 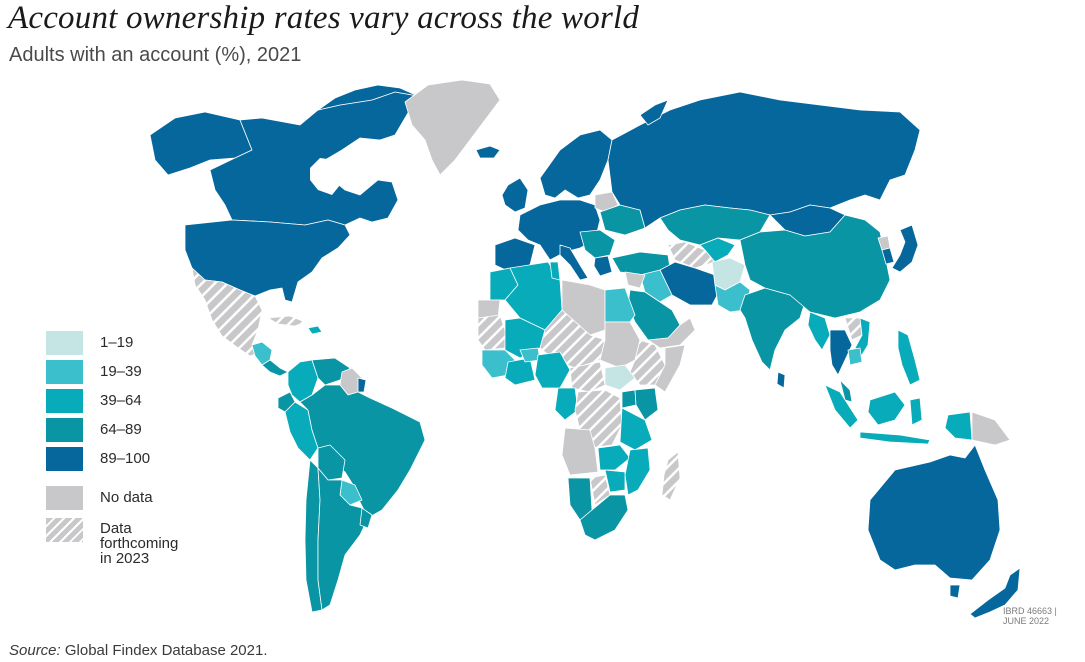 What do you see at coordinates (916, 411) in the screenshot?
I see `region-sulawesi` at bounding box center [916, 411].